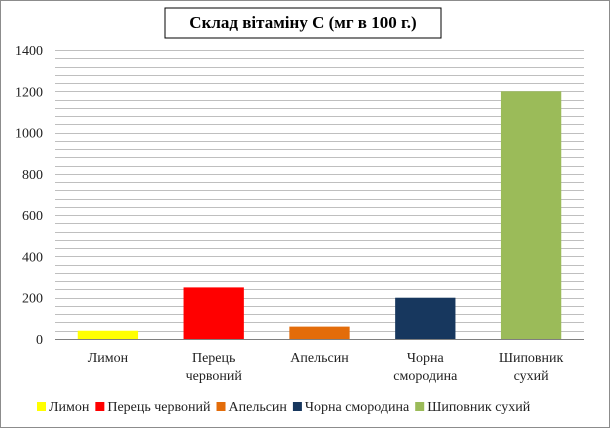 Image resolution: width=610 pixels, height=429 pixels. Describe the element at coordinates (69, 407) in the screenshot. I see `legend-label: Лимон` at that location.